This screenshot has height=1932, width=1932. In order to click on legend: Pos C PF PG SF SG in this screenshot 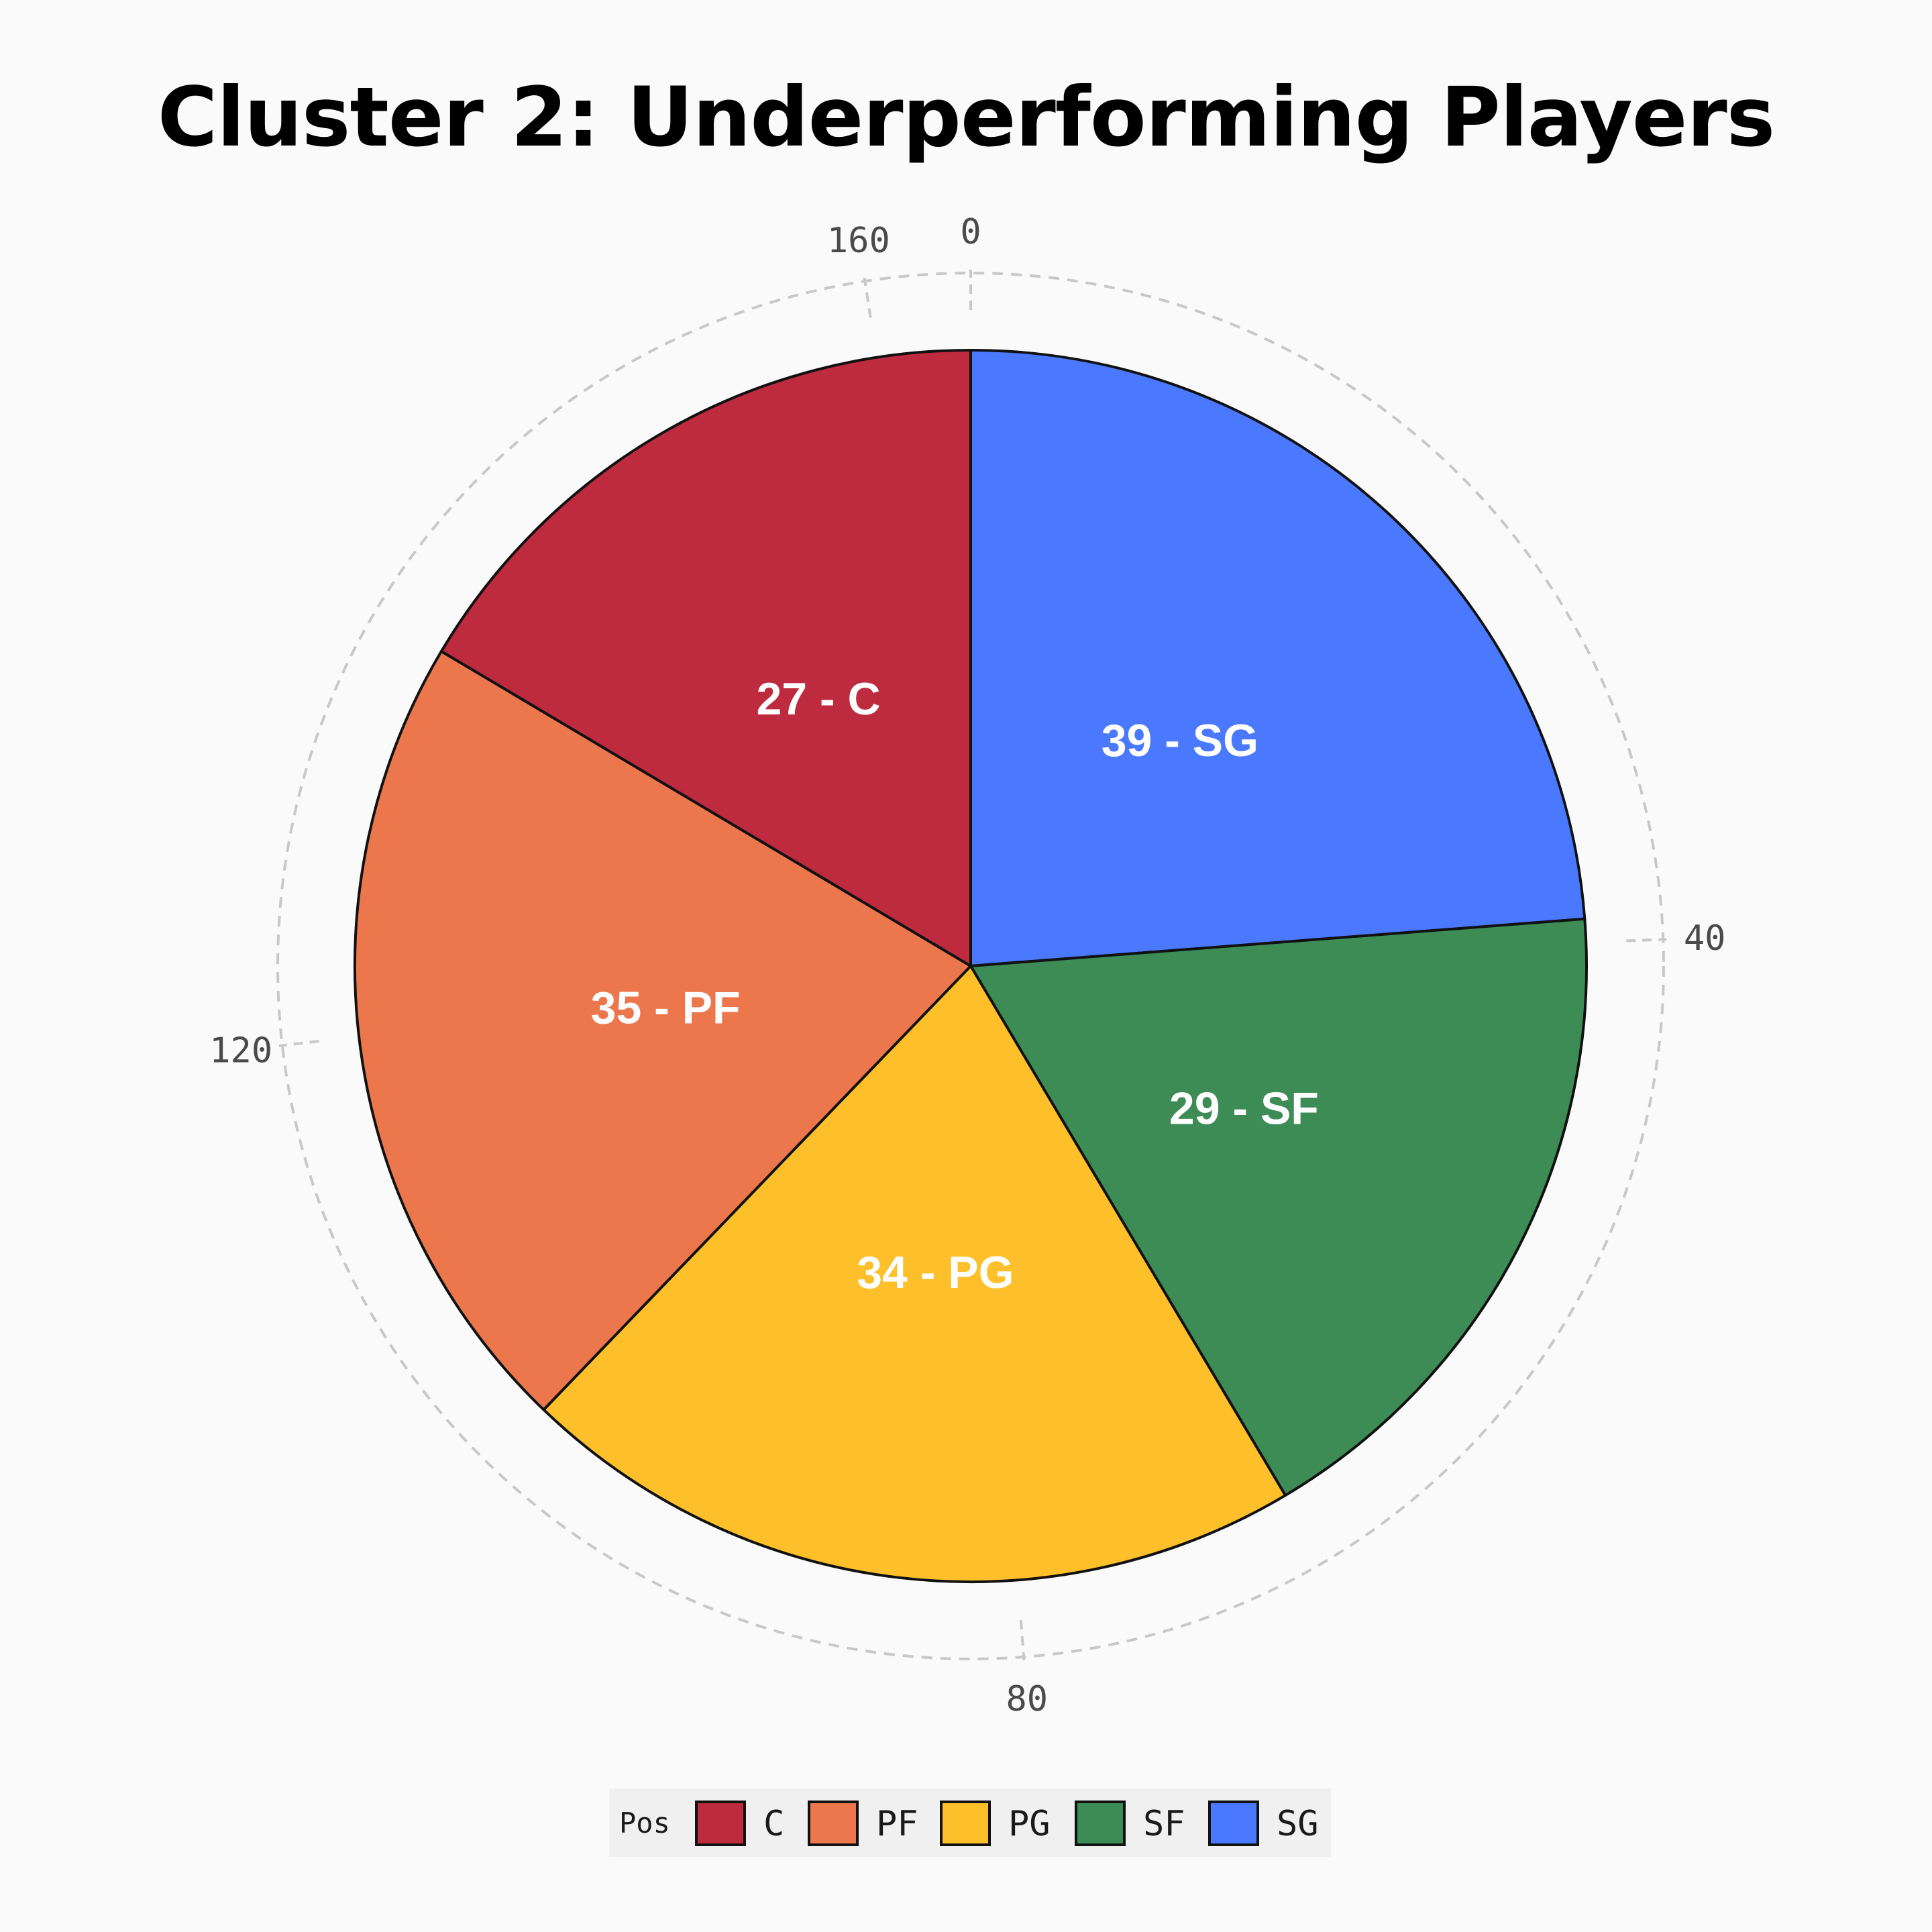, I will do `click(970, 1822)`.